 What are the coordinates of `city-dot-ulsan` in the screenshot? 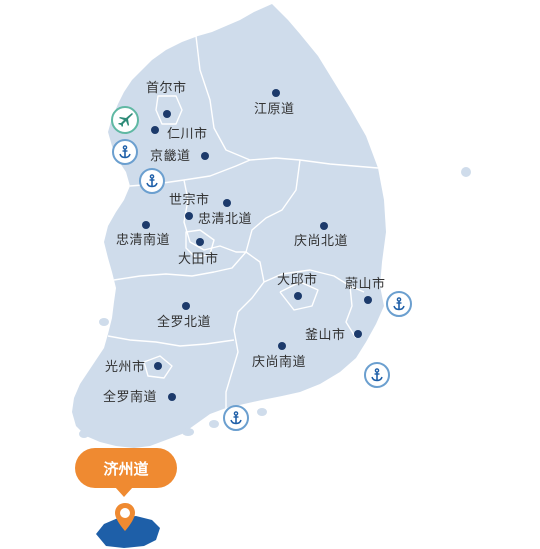 It's located at (368, 300).